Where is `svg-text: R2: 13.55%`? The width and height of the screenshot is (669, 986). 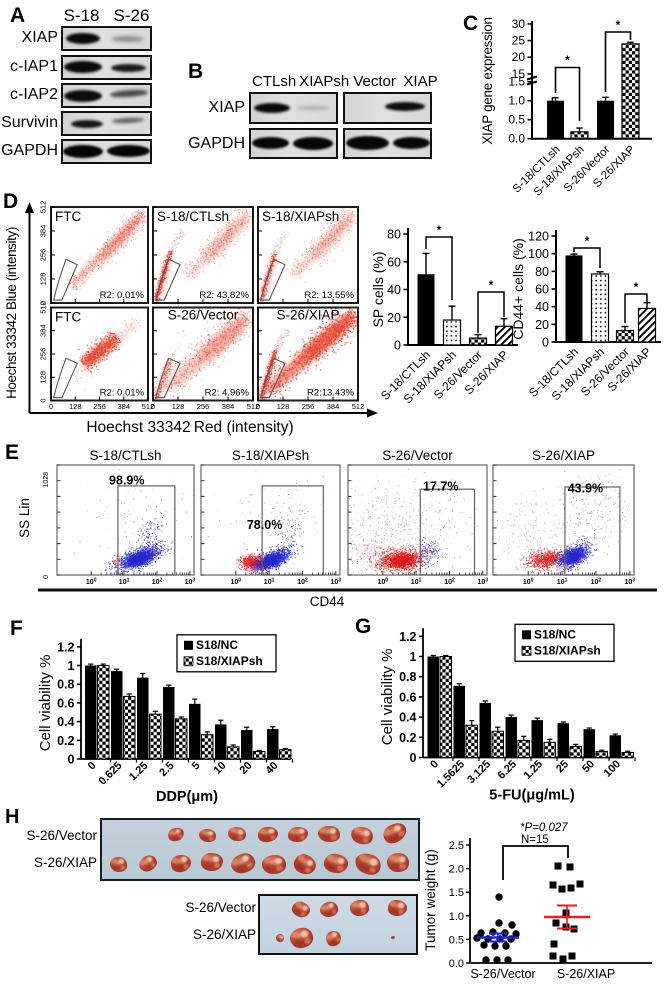 svg-text: R2: 13.55% is located at coordinates (329, 295).